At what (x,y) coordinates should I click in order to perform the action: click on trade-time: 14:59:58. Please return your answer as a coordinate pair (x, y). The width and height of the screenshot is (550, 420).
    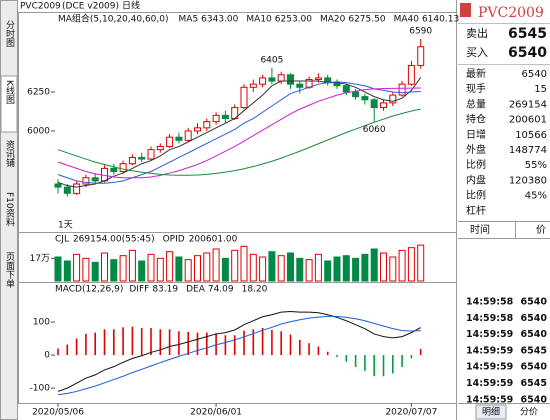
    Looking at the image, I should click on (490, 302).